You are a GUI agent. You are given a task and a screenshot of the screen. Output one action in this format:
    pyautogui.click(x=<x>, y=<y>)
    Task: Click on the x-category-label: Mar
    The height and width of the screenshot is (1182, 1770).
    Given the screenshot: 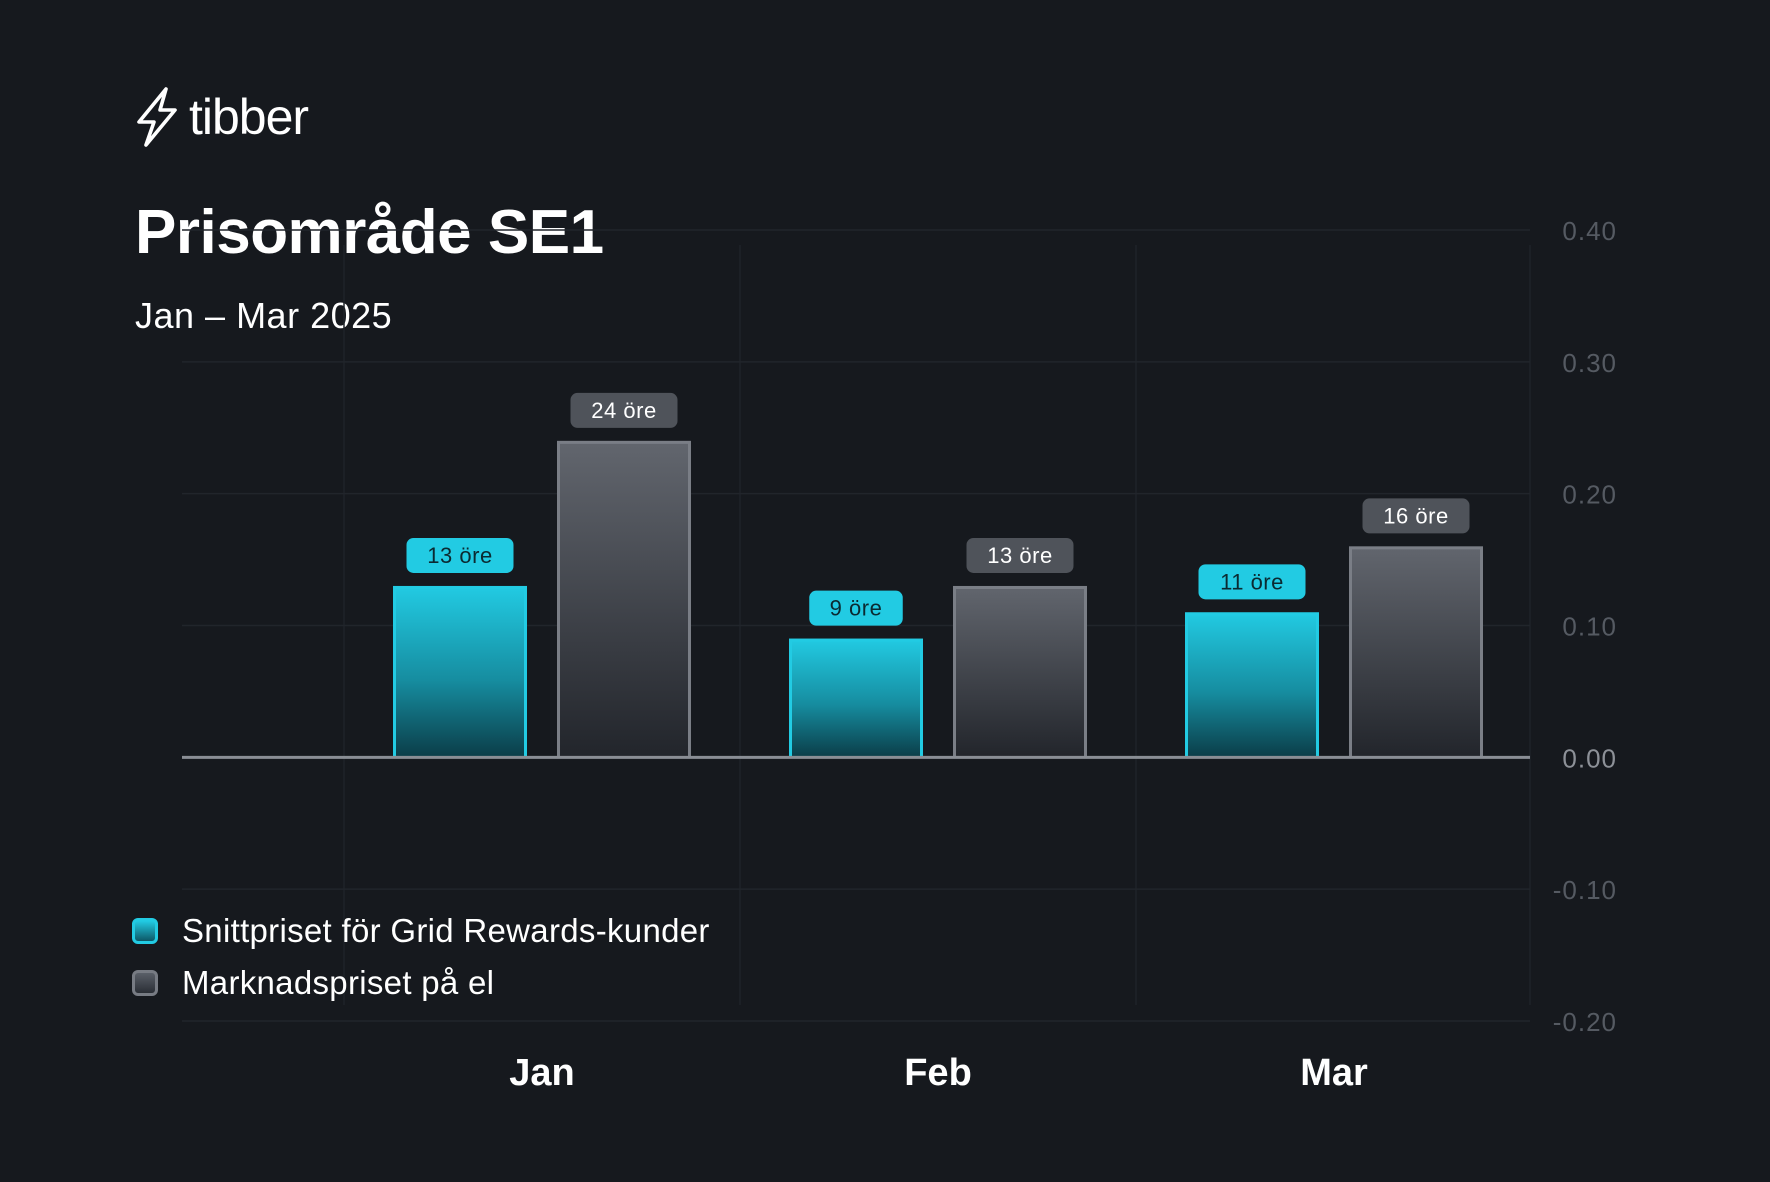 What is the action you would take?
    pyautogui.click(x=1334, y=1073)
    